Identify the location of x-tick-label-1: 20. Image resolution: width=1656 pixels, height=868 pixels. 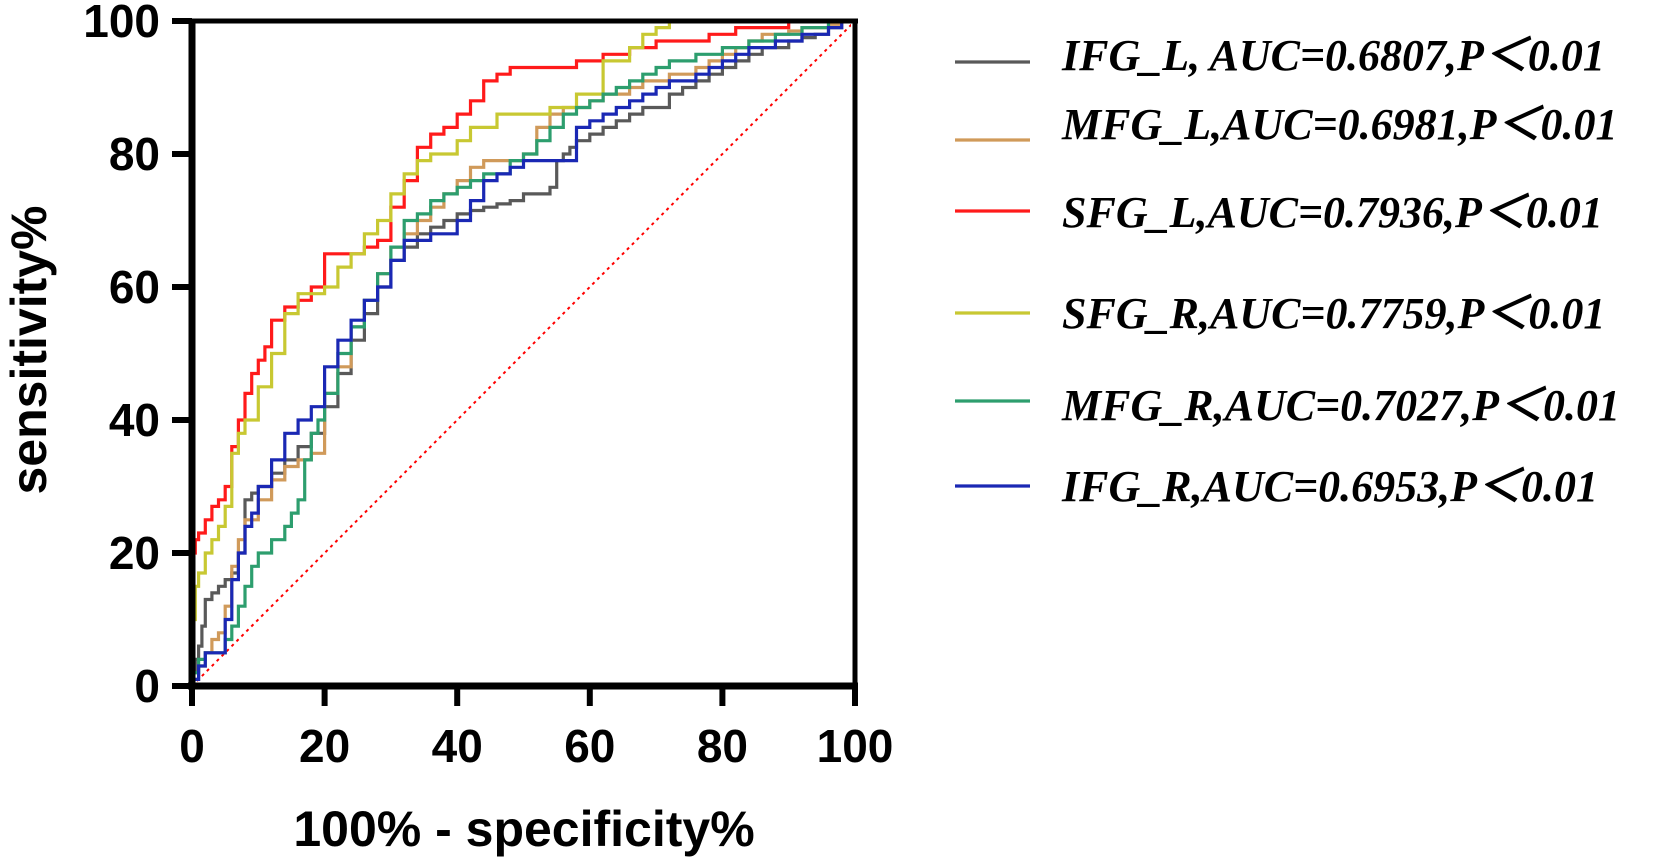
(324, 746).